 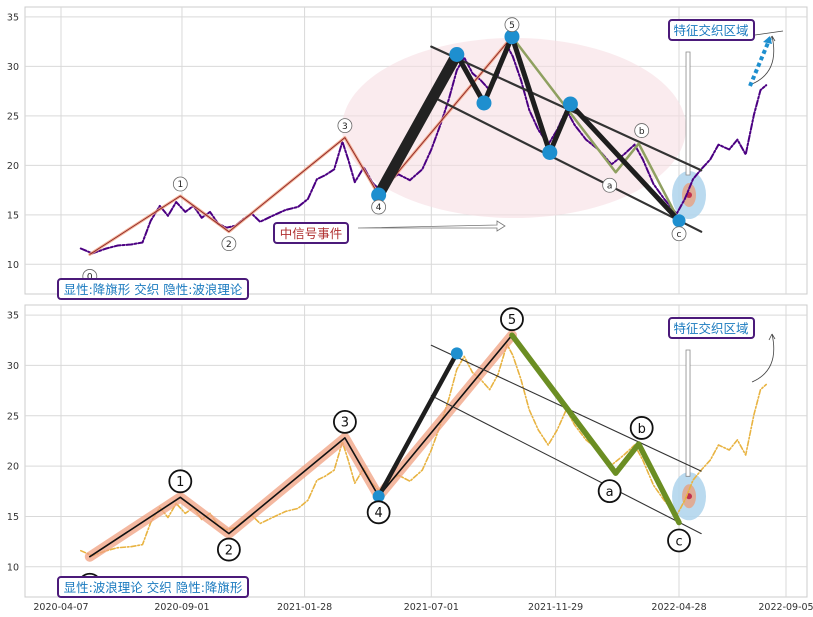 I want to click on bottom-thick-wave, so click(x=418, y=425).